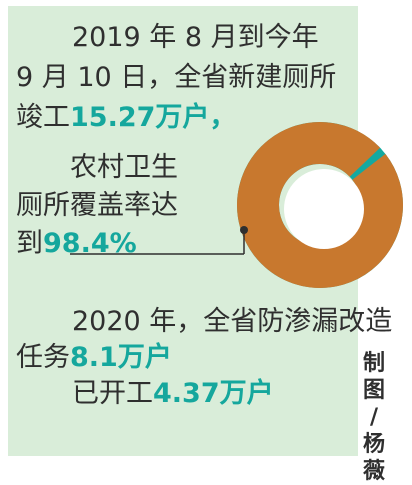  I want to click on task-value: 8.1, so click(94, 357).